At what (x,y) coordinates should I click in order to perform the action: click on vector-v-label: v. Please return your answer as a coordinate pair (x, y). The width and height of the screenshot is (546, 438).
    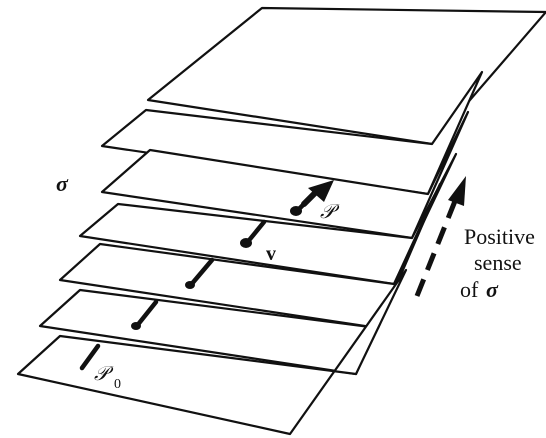
    Looking at the image, I should click on (271, 254).